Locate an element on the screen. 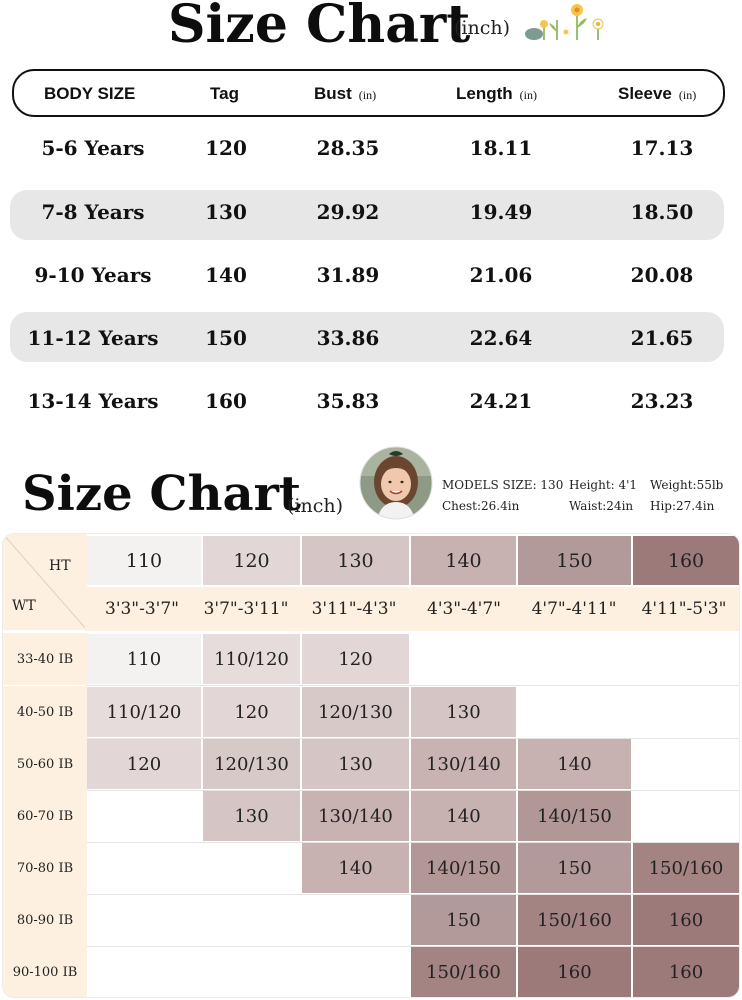 The width and height of the screenshot is (742, 1000). model-chart-unit: (inch) is located at coordinates (315, 506).